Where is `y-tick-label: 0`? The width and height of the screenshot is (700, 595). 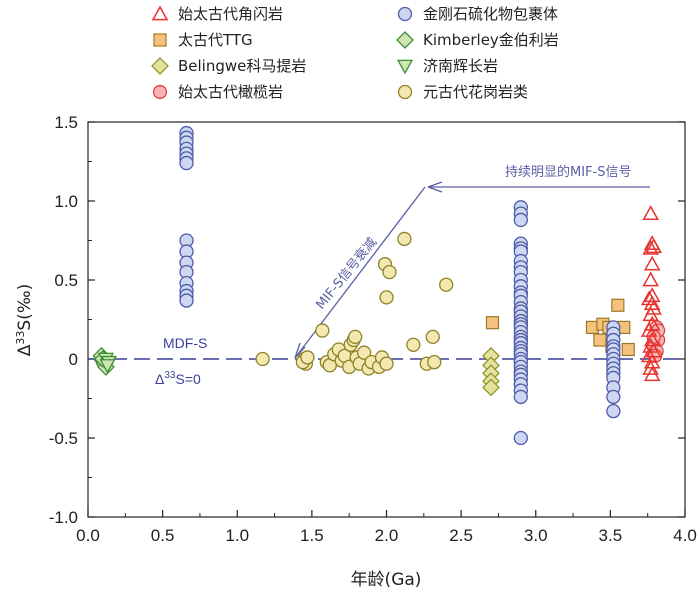
y-tick-label: 0 is located at coordinates (73, 359).